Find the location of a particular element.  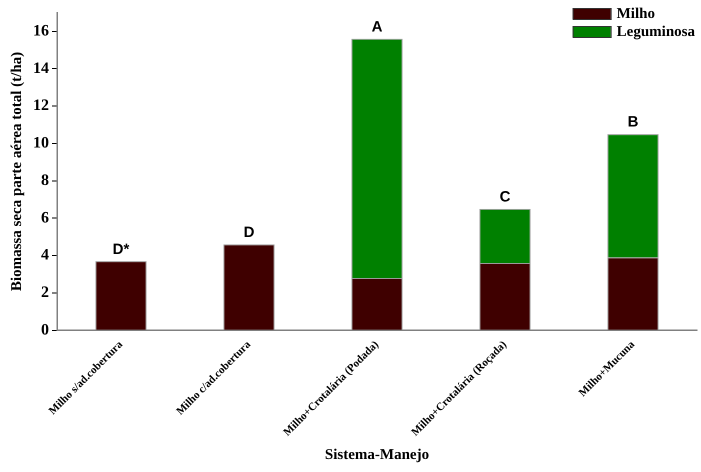

y-tick-label: 16 is located at coordinates (41, 31).